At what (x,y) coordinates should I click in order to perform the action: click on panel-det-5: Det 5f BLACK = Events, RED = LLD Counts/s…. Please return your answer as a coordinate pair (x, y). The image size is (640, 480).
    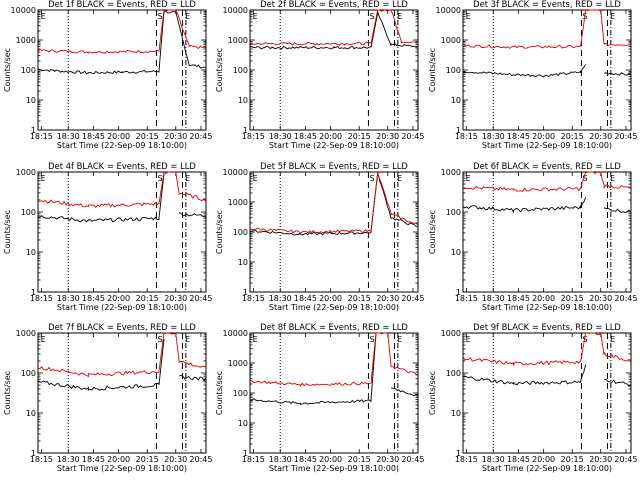
    Looking at the image, I should click on (319, 236).